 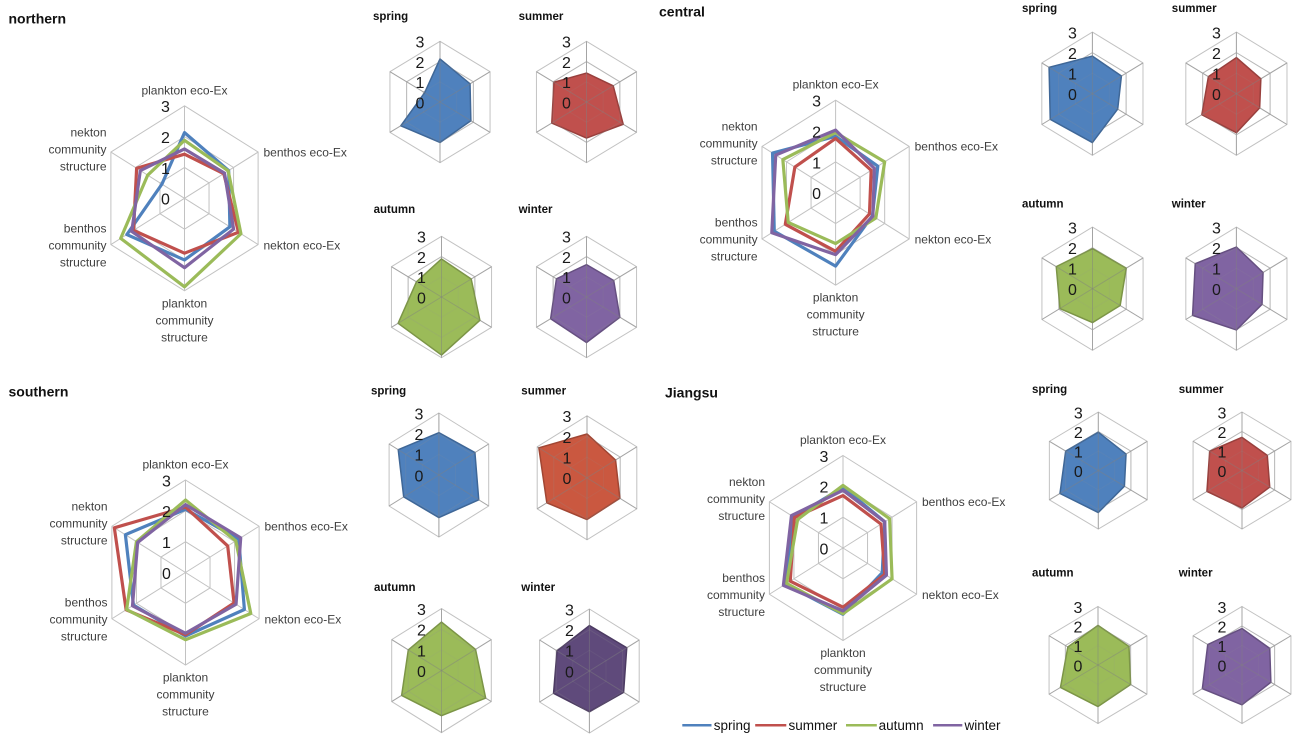 I want to click on svg-text: northern, so click(x=38, y=18).